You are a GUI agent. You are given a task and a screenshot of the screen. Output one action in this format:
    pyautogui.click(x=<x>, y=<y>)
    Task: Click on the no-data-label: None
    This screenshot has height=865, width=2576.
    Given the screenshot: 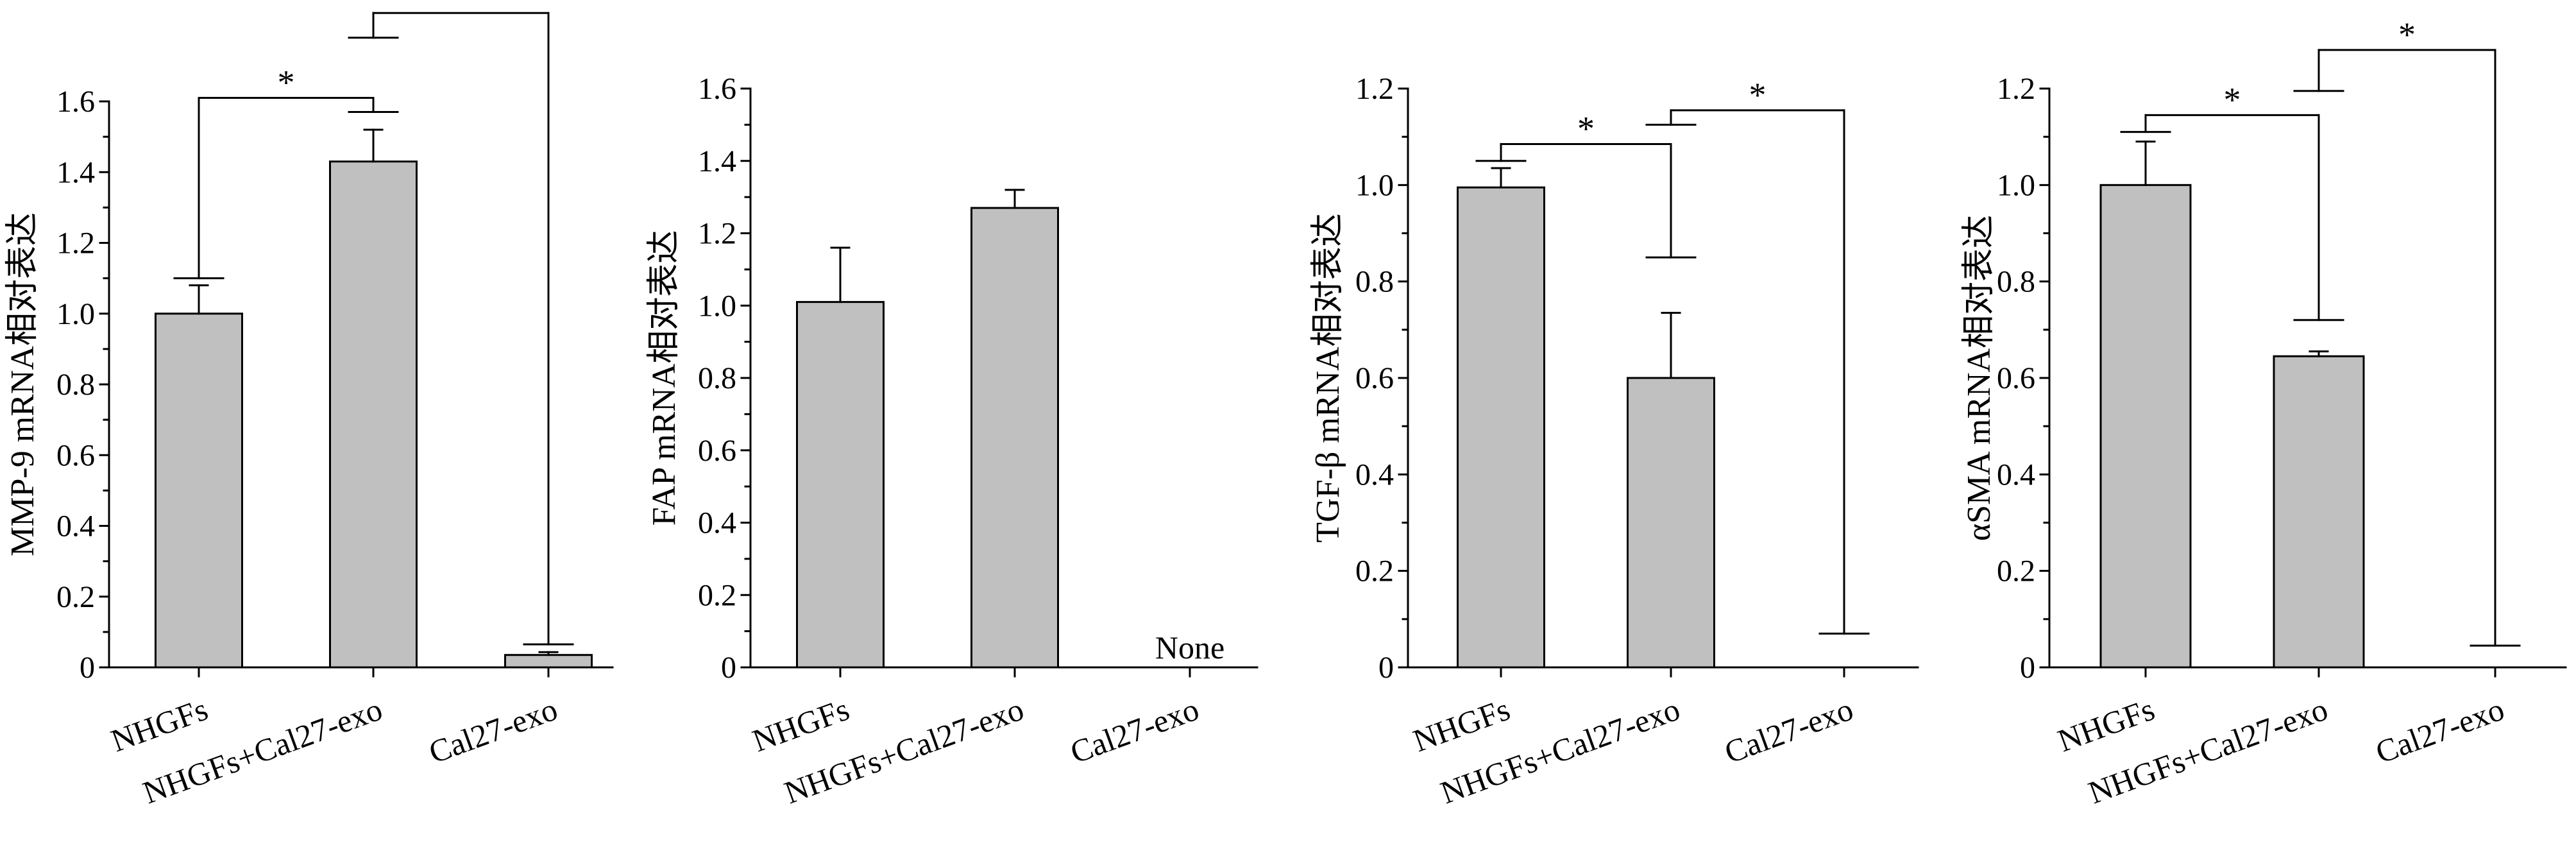 What is the action you would take?
    pyautogui.click(x=1189, y=647)
    